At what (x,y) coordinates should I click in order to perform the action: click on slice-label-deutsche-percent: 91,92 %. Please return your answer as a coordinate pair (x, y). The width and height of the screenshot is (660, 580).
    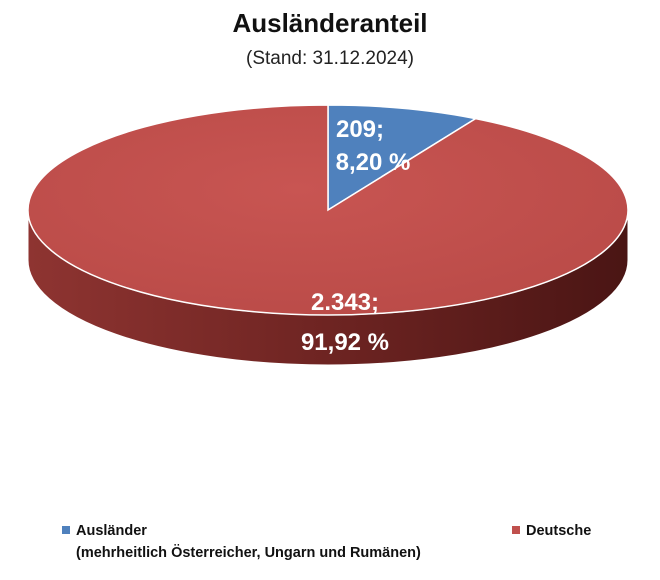
    Looking at the image, I should click on (345, 342).